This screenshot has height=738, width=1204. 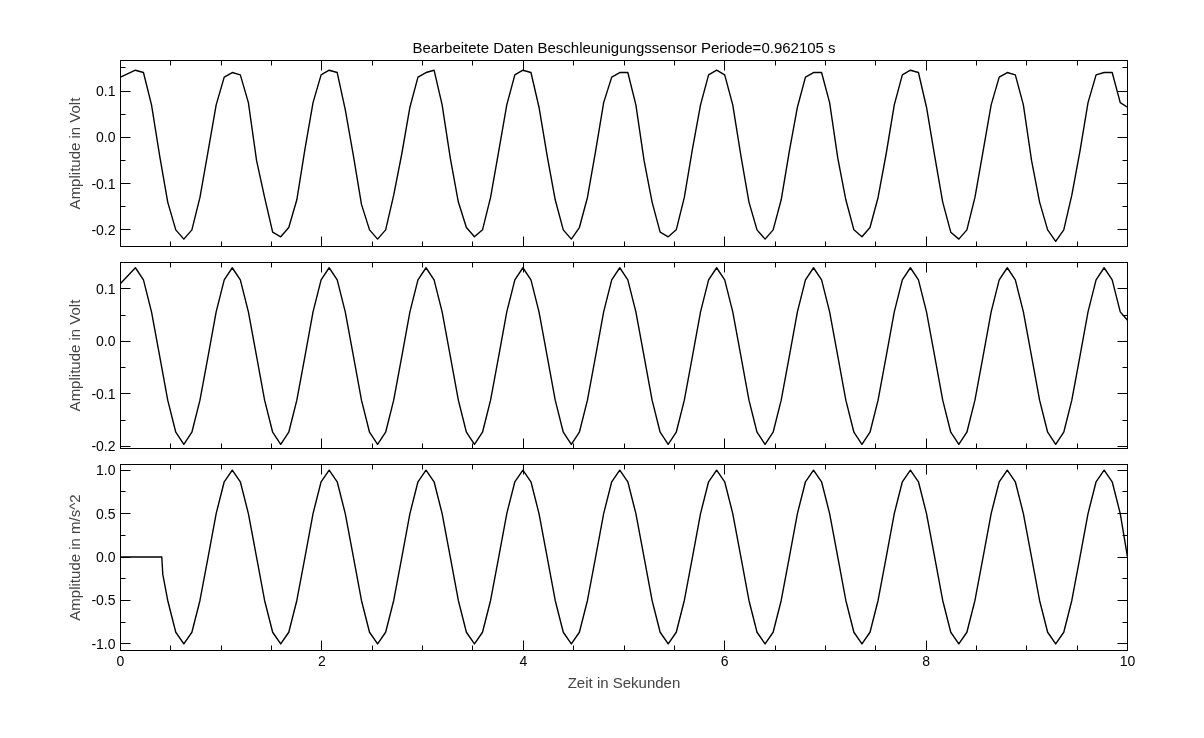 What do you see at coordinates (75, 557) in the screenshot?
I see `y-axis-title: Amplitude in m/s^2` at bounding box center [75, 557].